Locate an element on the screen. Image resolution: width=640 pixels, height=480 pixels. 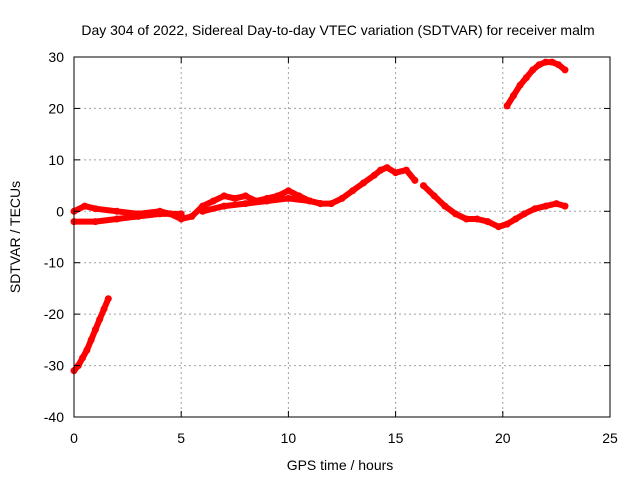
y-axis-tick-labels: -40 -30 -20 -10 0 10 20 30 is located at coordinates (54, 237).